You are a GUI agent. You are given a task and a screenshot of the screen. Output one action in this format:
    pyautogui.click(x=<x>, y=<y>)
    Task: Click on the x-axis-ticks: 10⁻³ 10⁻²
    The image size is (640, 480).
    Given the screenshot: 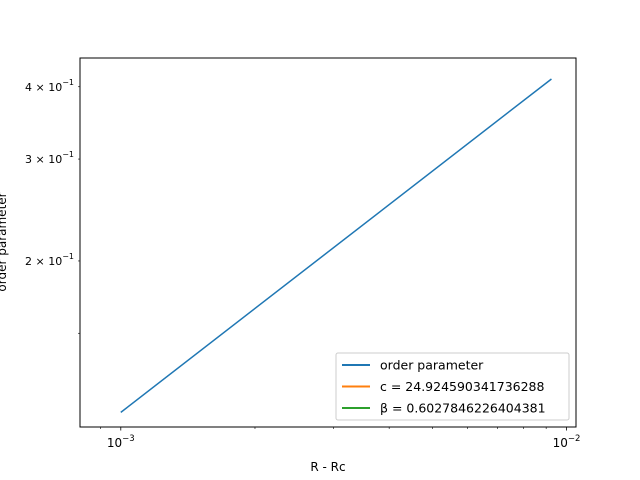 What is the action you would take?
    pyautogui.click(x=340, y=438)
    